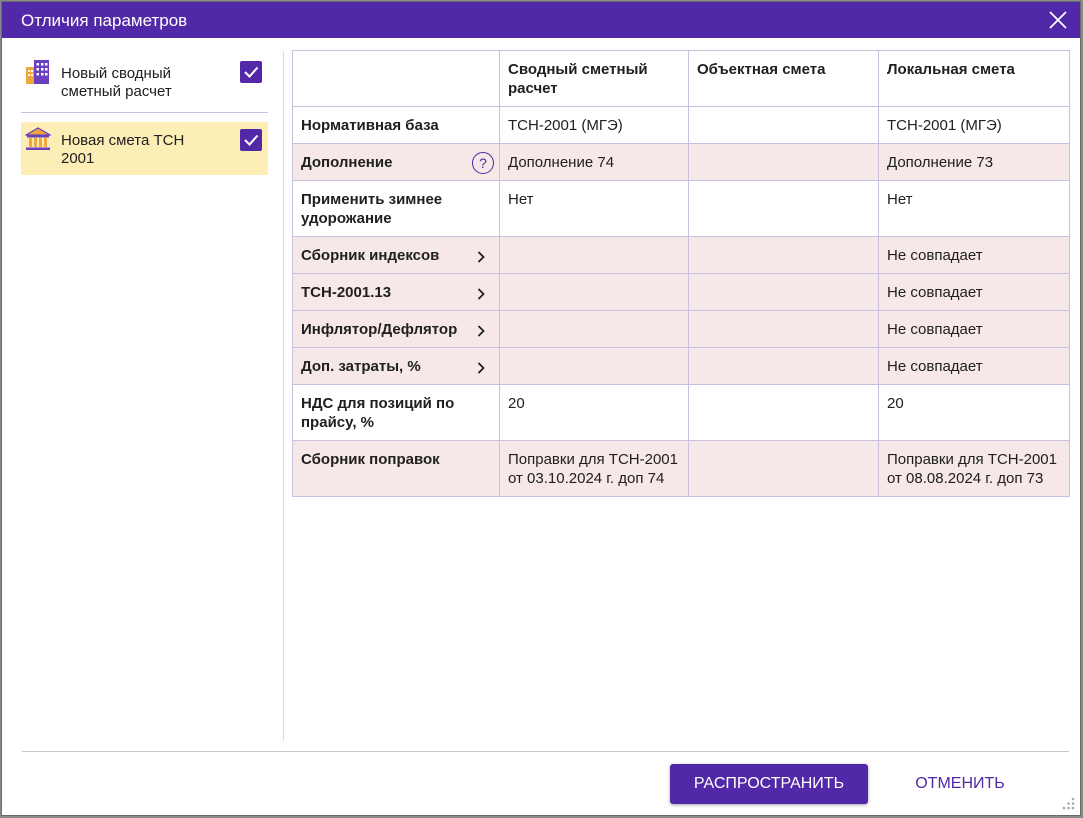 The height and width of the screenshot is (818, 1083). I want to click on svodny-value-cell: 20, so click(594, 412).